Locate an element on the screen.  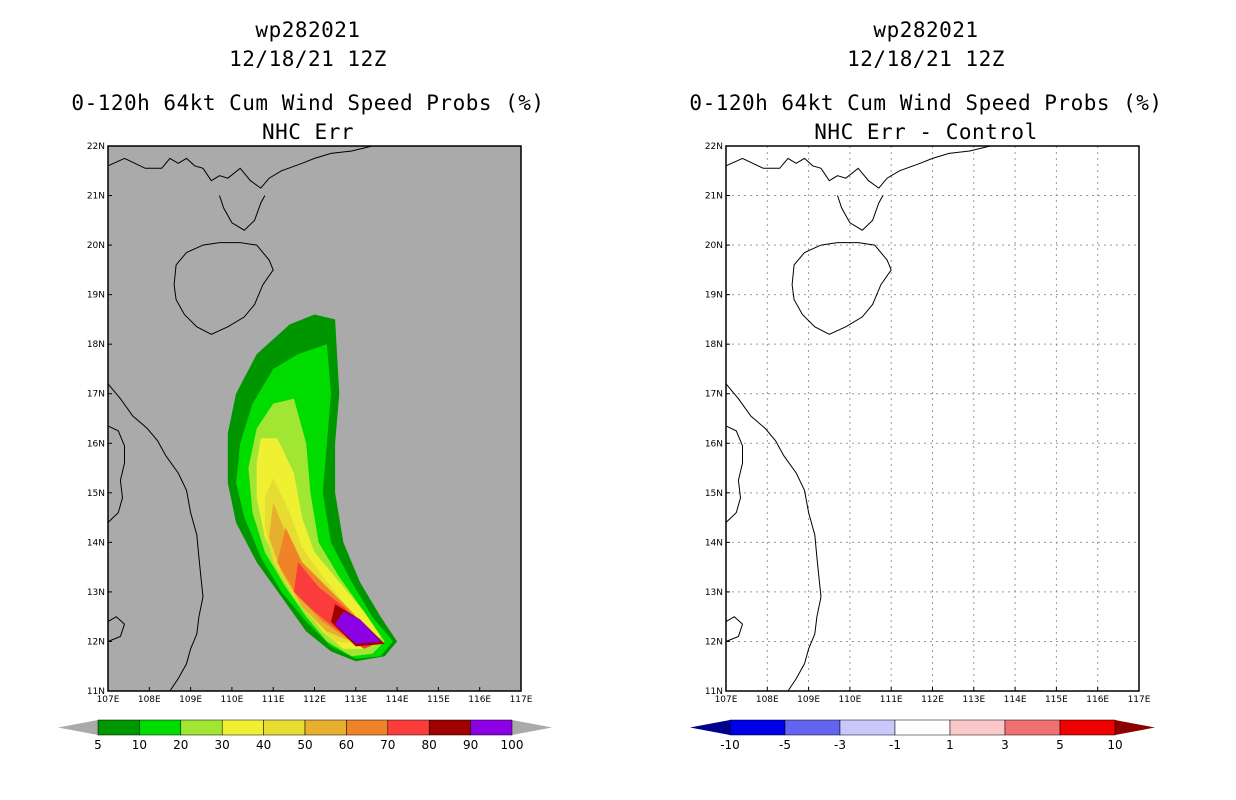
right-colorbar-label: -3 is located at coordinates (840, 745).